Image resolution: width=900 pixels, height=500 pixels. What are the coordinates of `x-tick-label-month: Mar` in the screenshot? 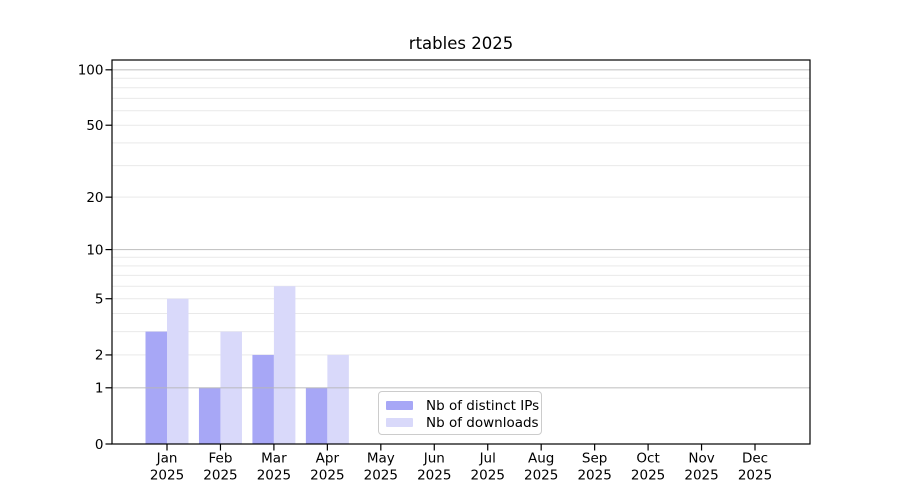 It's located at (274, 459).